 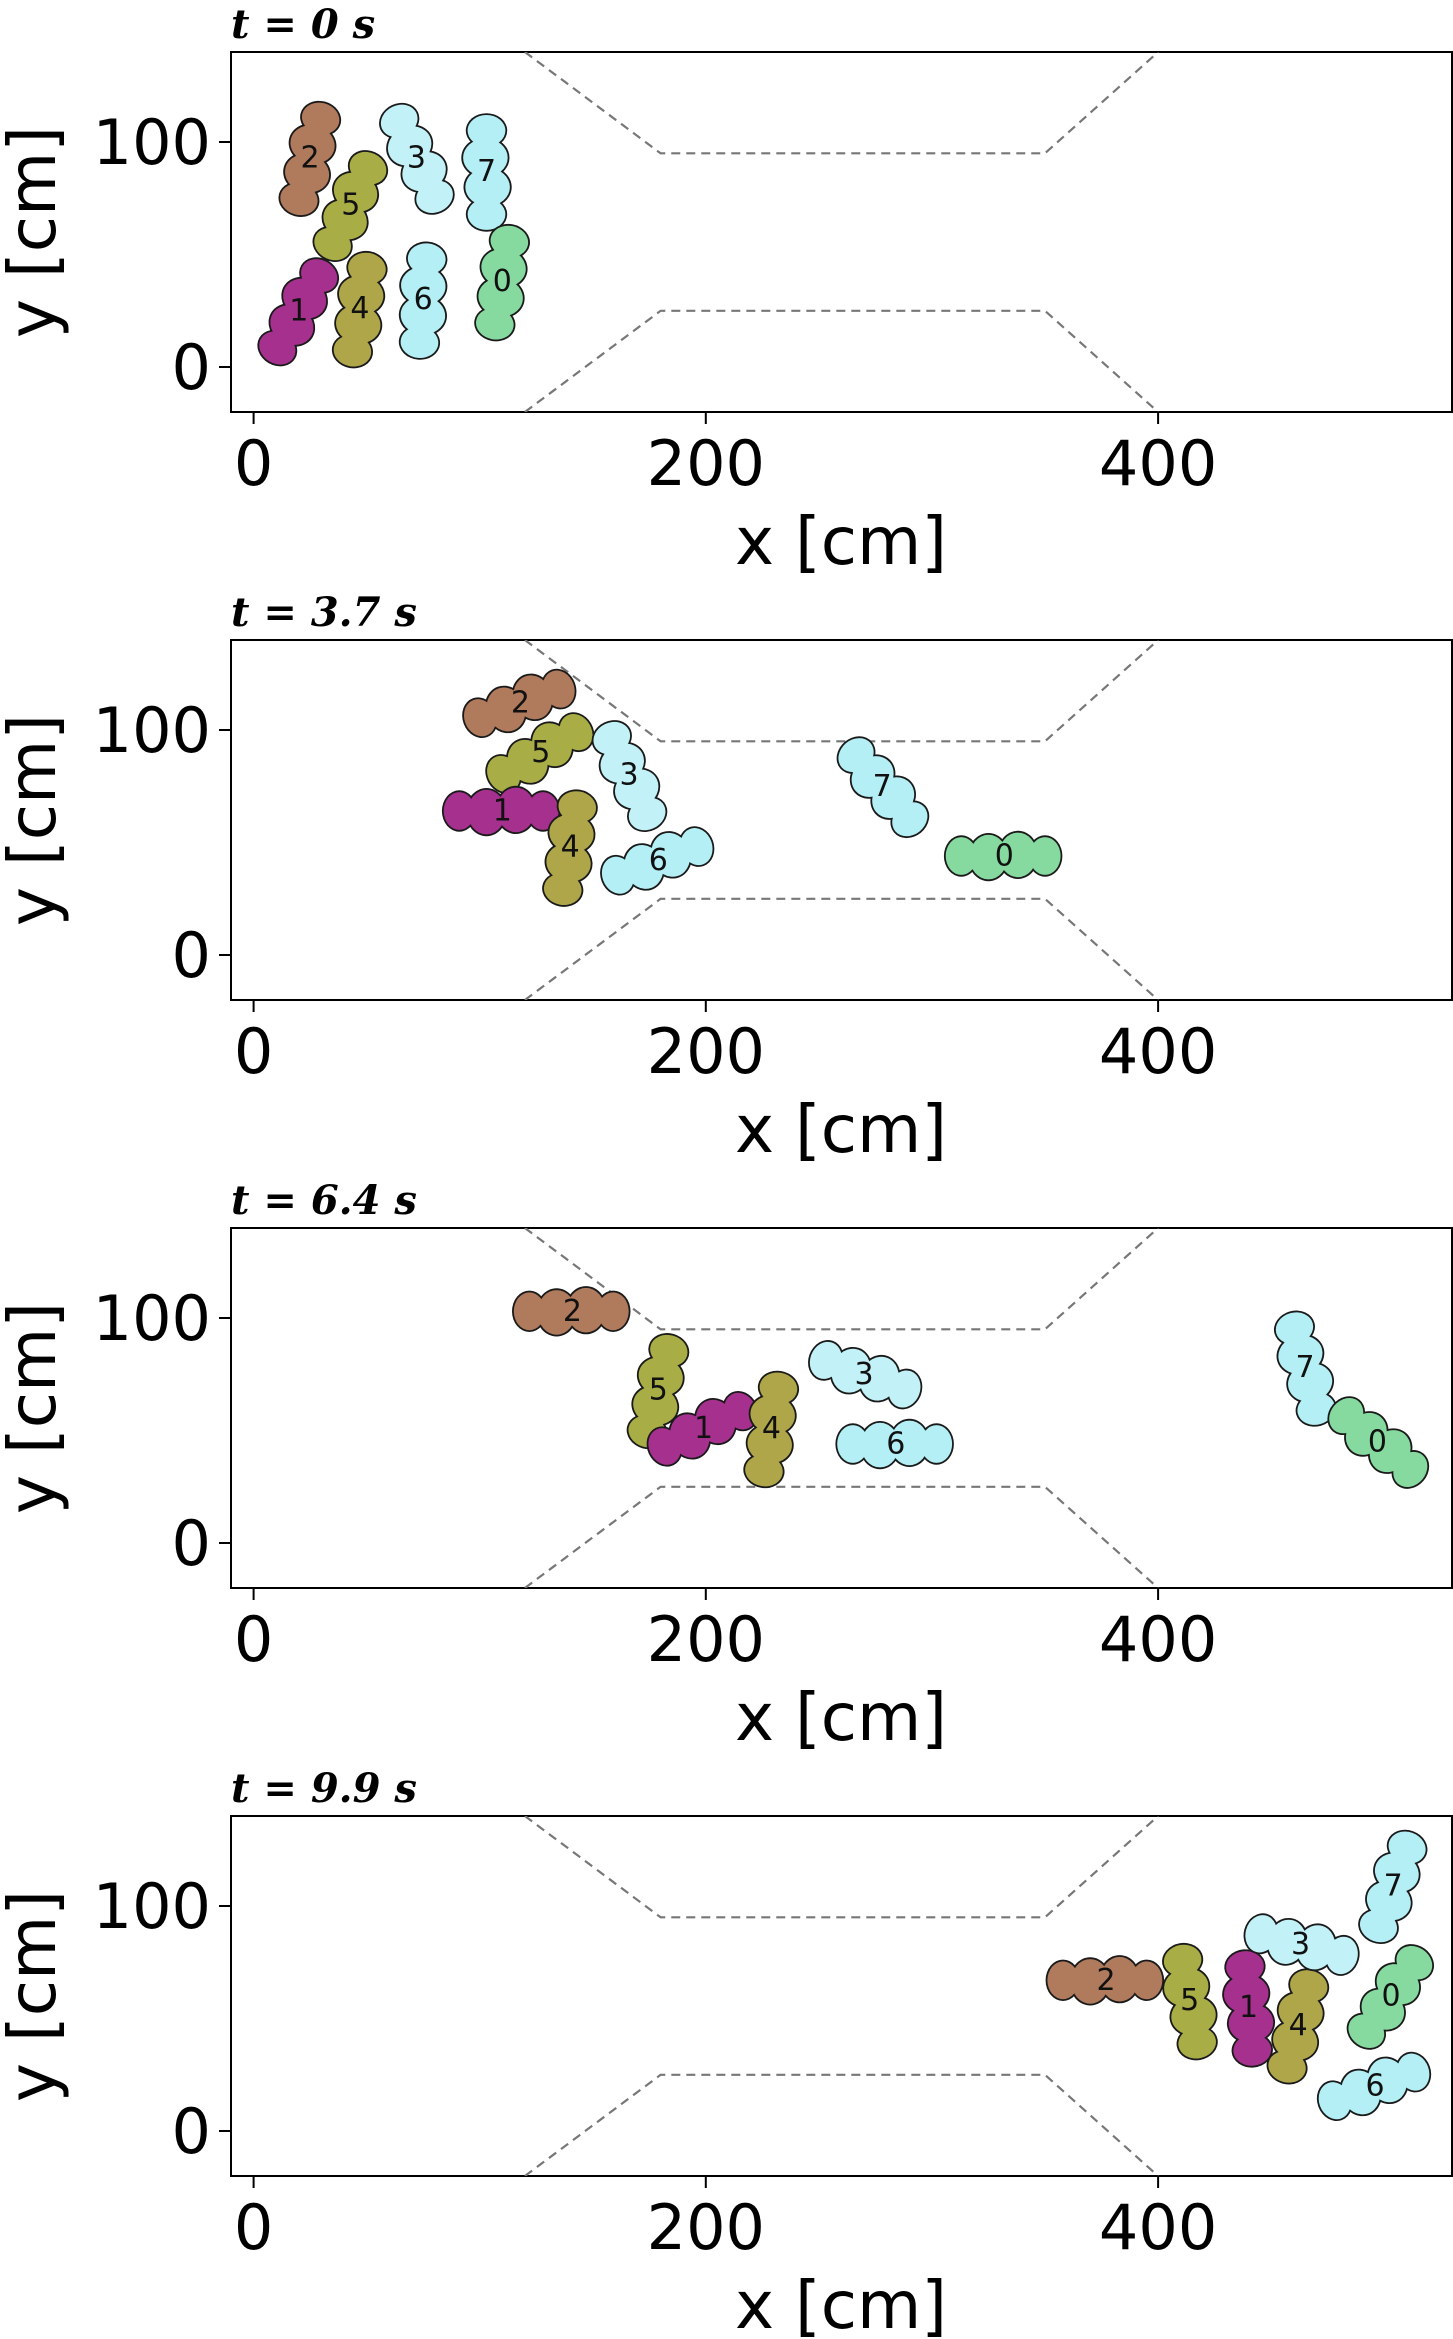 I want to click on agents: 25 3 1 4 6 7 0, so click(x=752, y=787).